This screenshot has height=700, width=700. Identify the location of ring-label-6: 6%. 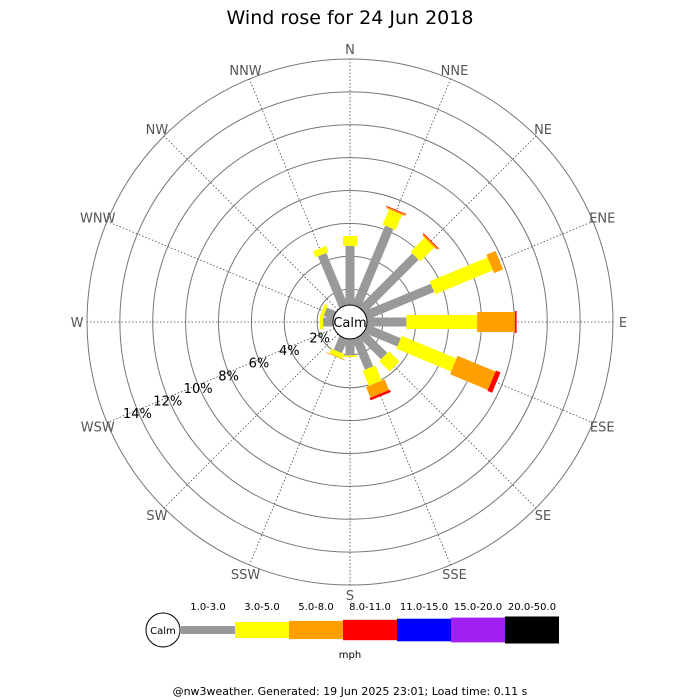
(259, 364).